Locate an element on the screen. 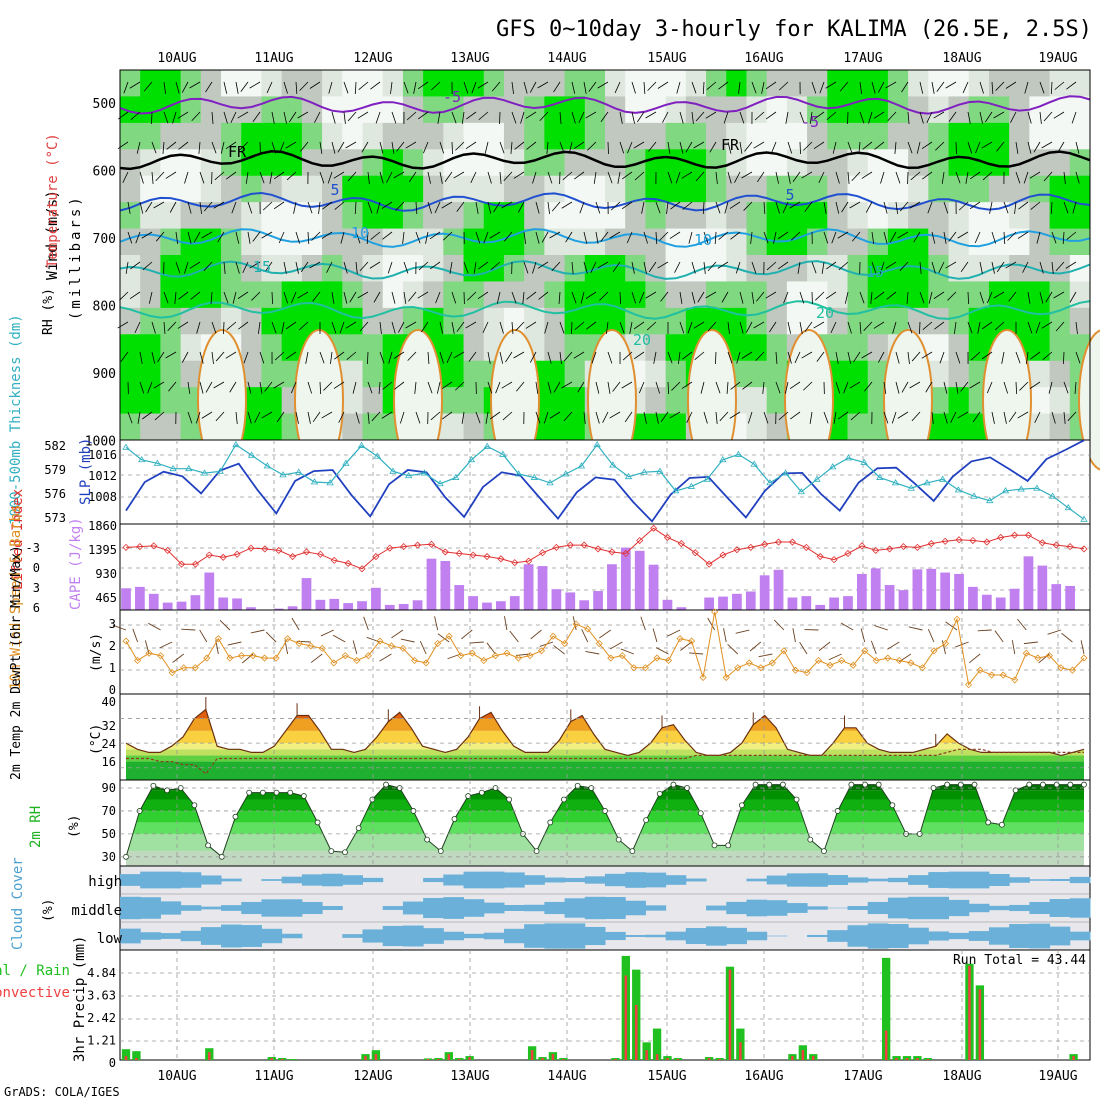 The image size is (1100, 1100). pressure-tick: 600 is located at coordinates (104, 172).